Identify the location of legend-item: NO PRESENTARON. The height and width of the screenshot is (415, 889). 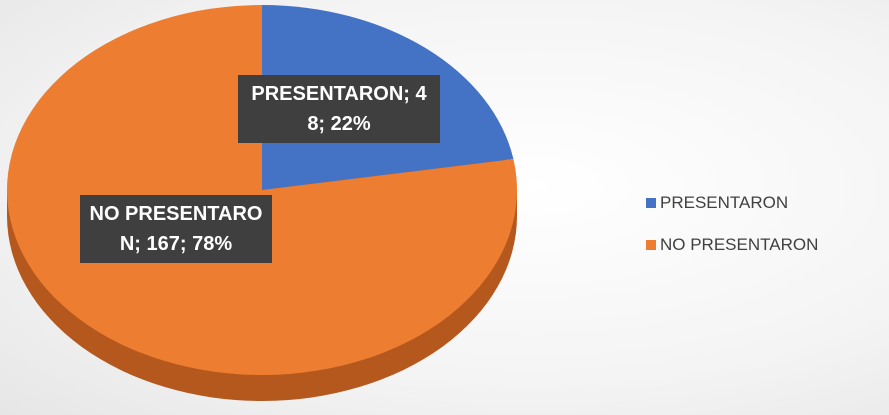
(732, 245).